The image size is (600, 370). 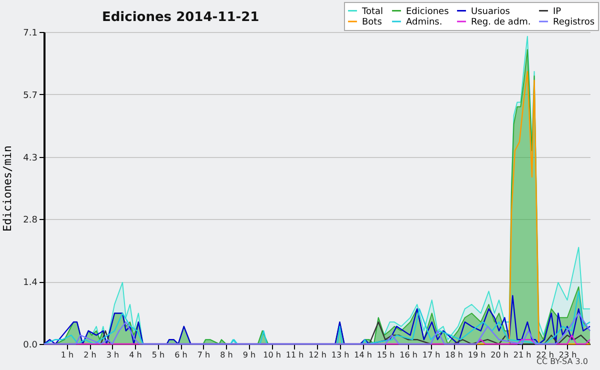 What do you see at coordinates (135, 355) in the screenshot?
I see `x-tick-label: 4 h` at bounding box center [135, 355].